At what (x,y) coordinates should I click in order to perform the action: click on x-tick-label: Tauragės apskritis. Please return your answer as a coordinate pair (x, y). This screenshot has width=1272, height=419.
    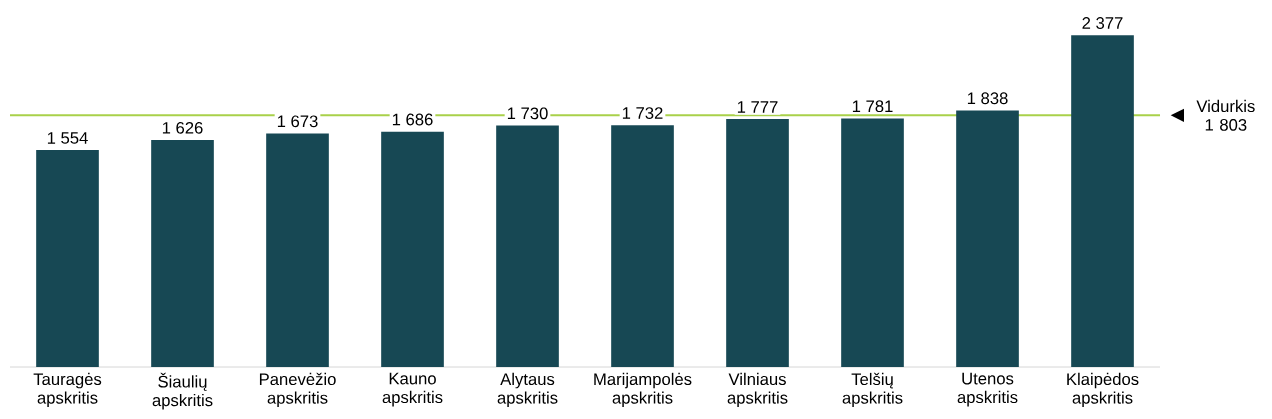
    Looking at the image, I should click on (67, 390).